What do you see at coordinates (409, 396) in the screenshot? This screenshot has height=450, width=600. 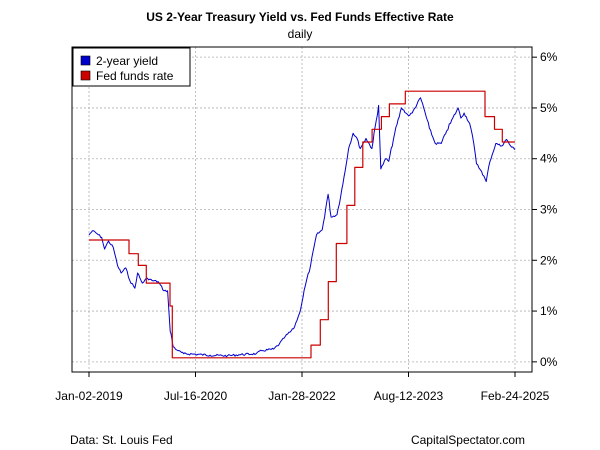 I see `x-tick-label: Aug-12-2023` at bounding box center [409, 396].